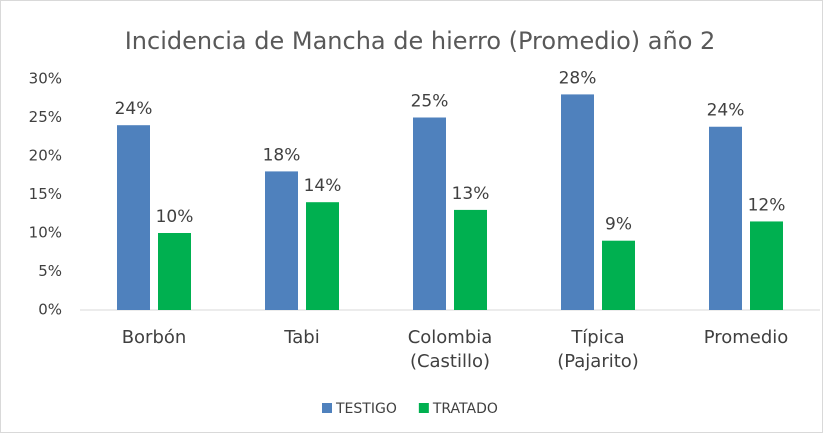  Describe the element at coordinates (175, 217) in the screenshot. I see `data-label: 10%` at that location.